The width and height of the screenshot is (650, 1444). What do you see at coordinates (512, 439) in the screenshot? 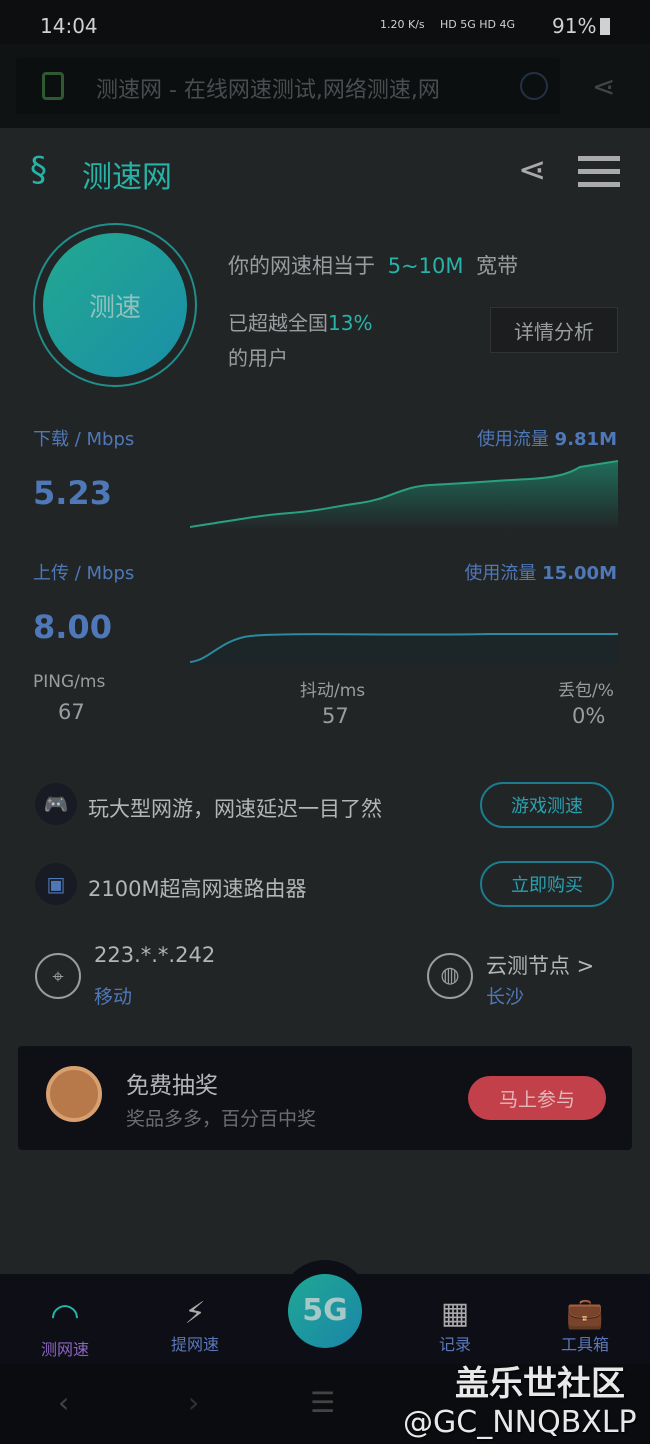
I see `download-usage-label: 使用流量` at bounding box center [512, 439].